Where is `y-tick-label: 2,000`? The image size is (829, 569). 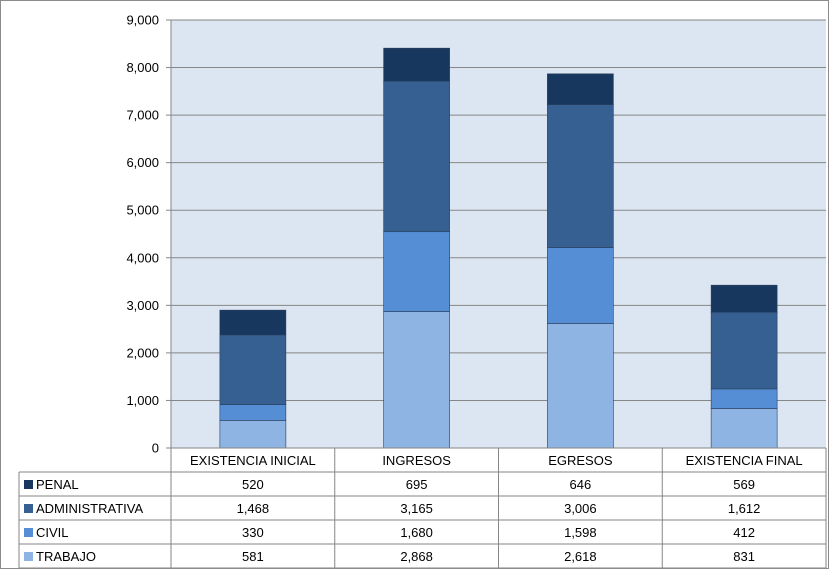 y-tick-label: 2,000 is located at coordinates (142, 352).